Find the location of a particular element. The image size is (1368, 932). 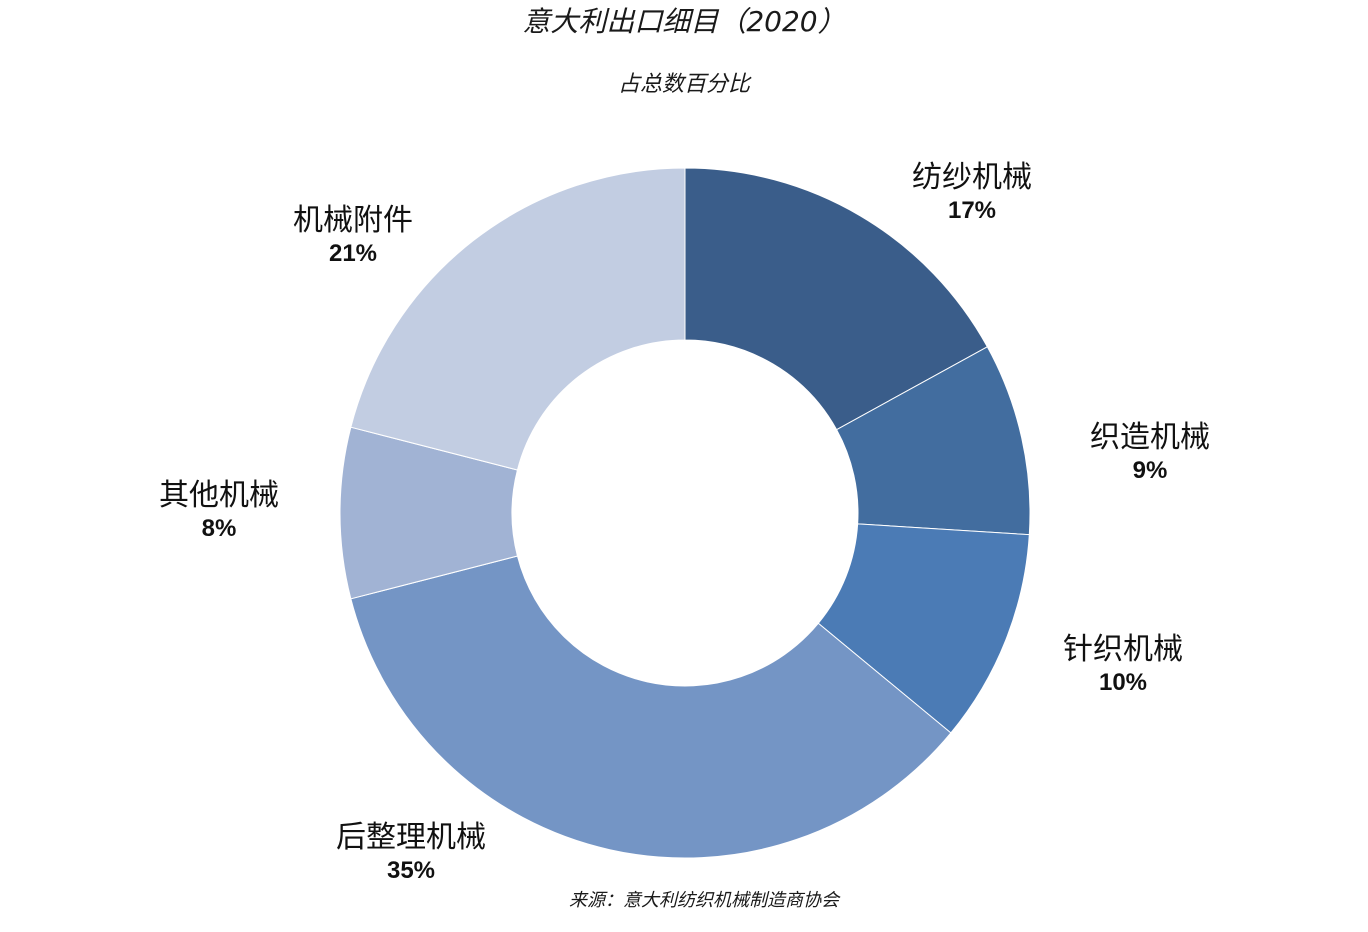

slice-label-3: 针织机械 10% is located at coordinates (1123, 665).